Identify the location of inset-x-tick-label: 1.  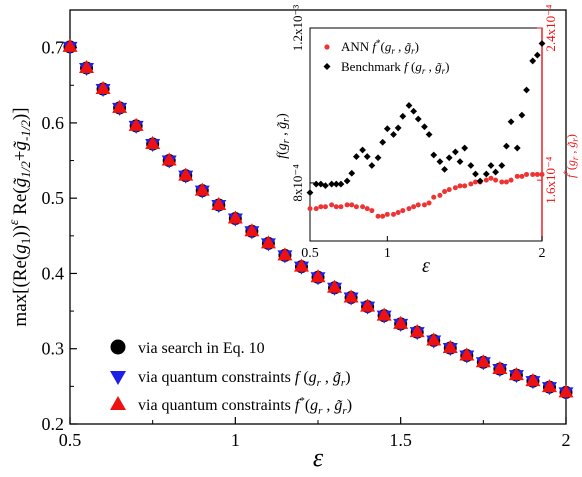
(387, 253).